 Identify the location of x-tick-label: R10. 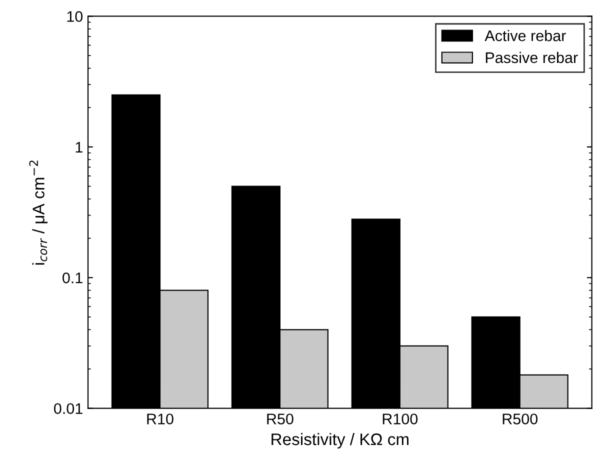
(160, 419).